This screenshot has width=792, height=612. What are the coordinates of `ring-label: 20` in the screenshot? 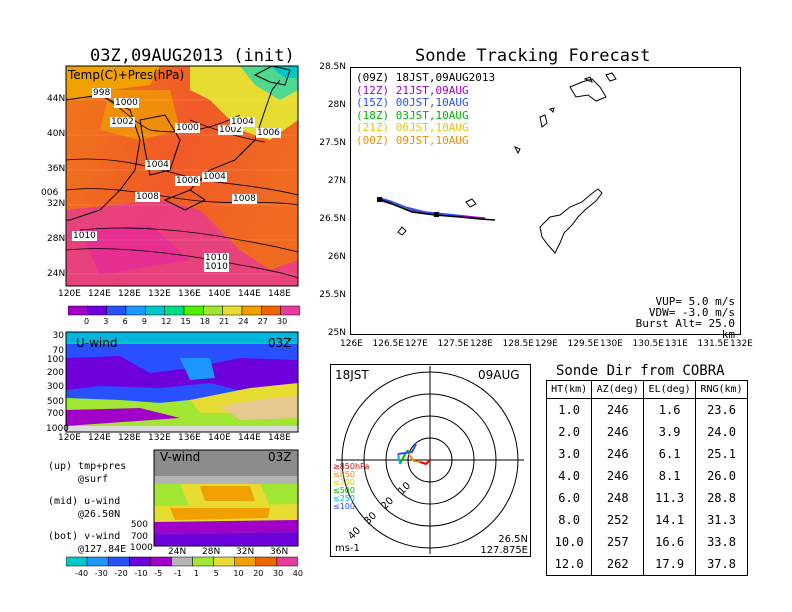 It's located at (387, 503).